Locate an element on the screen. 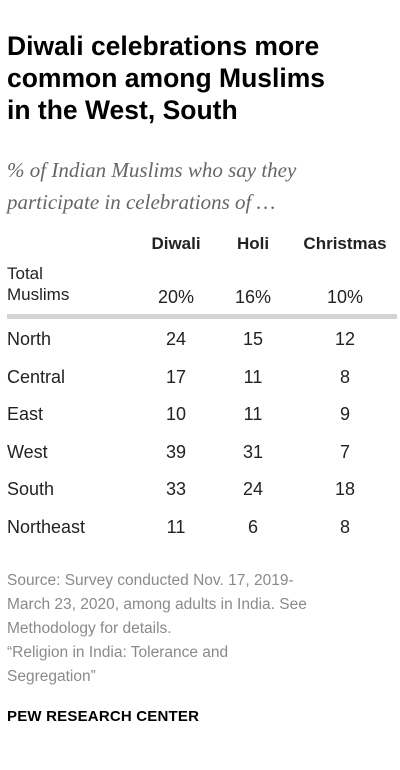 This screenshot has height=770, width=400. table-cell: 12 is located at coordinates (345, 339).